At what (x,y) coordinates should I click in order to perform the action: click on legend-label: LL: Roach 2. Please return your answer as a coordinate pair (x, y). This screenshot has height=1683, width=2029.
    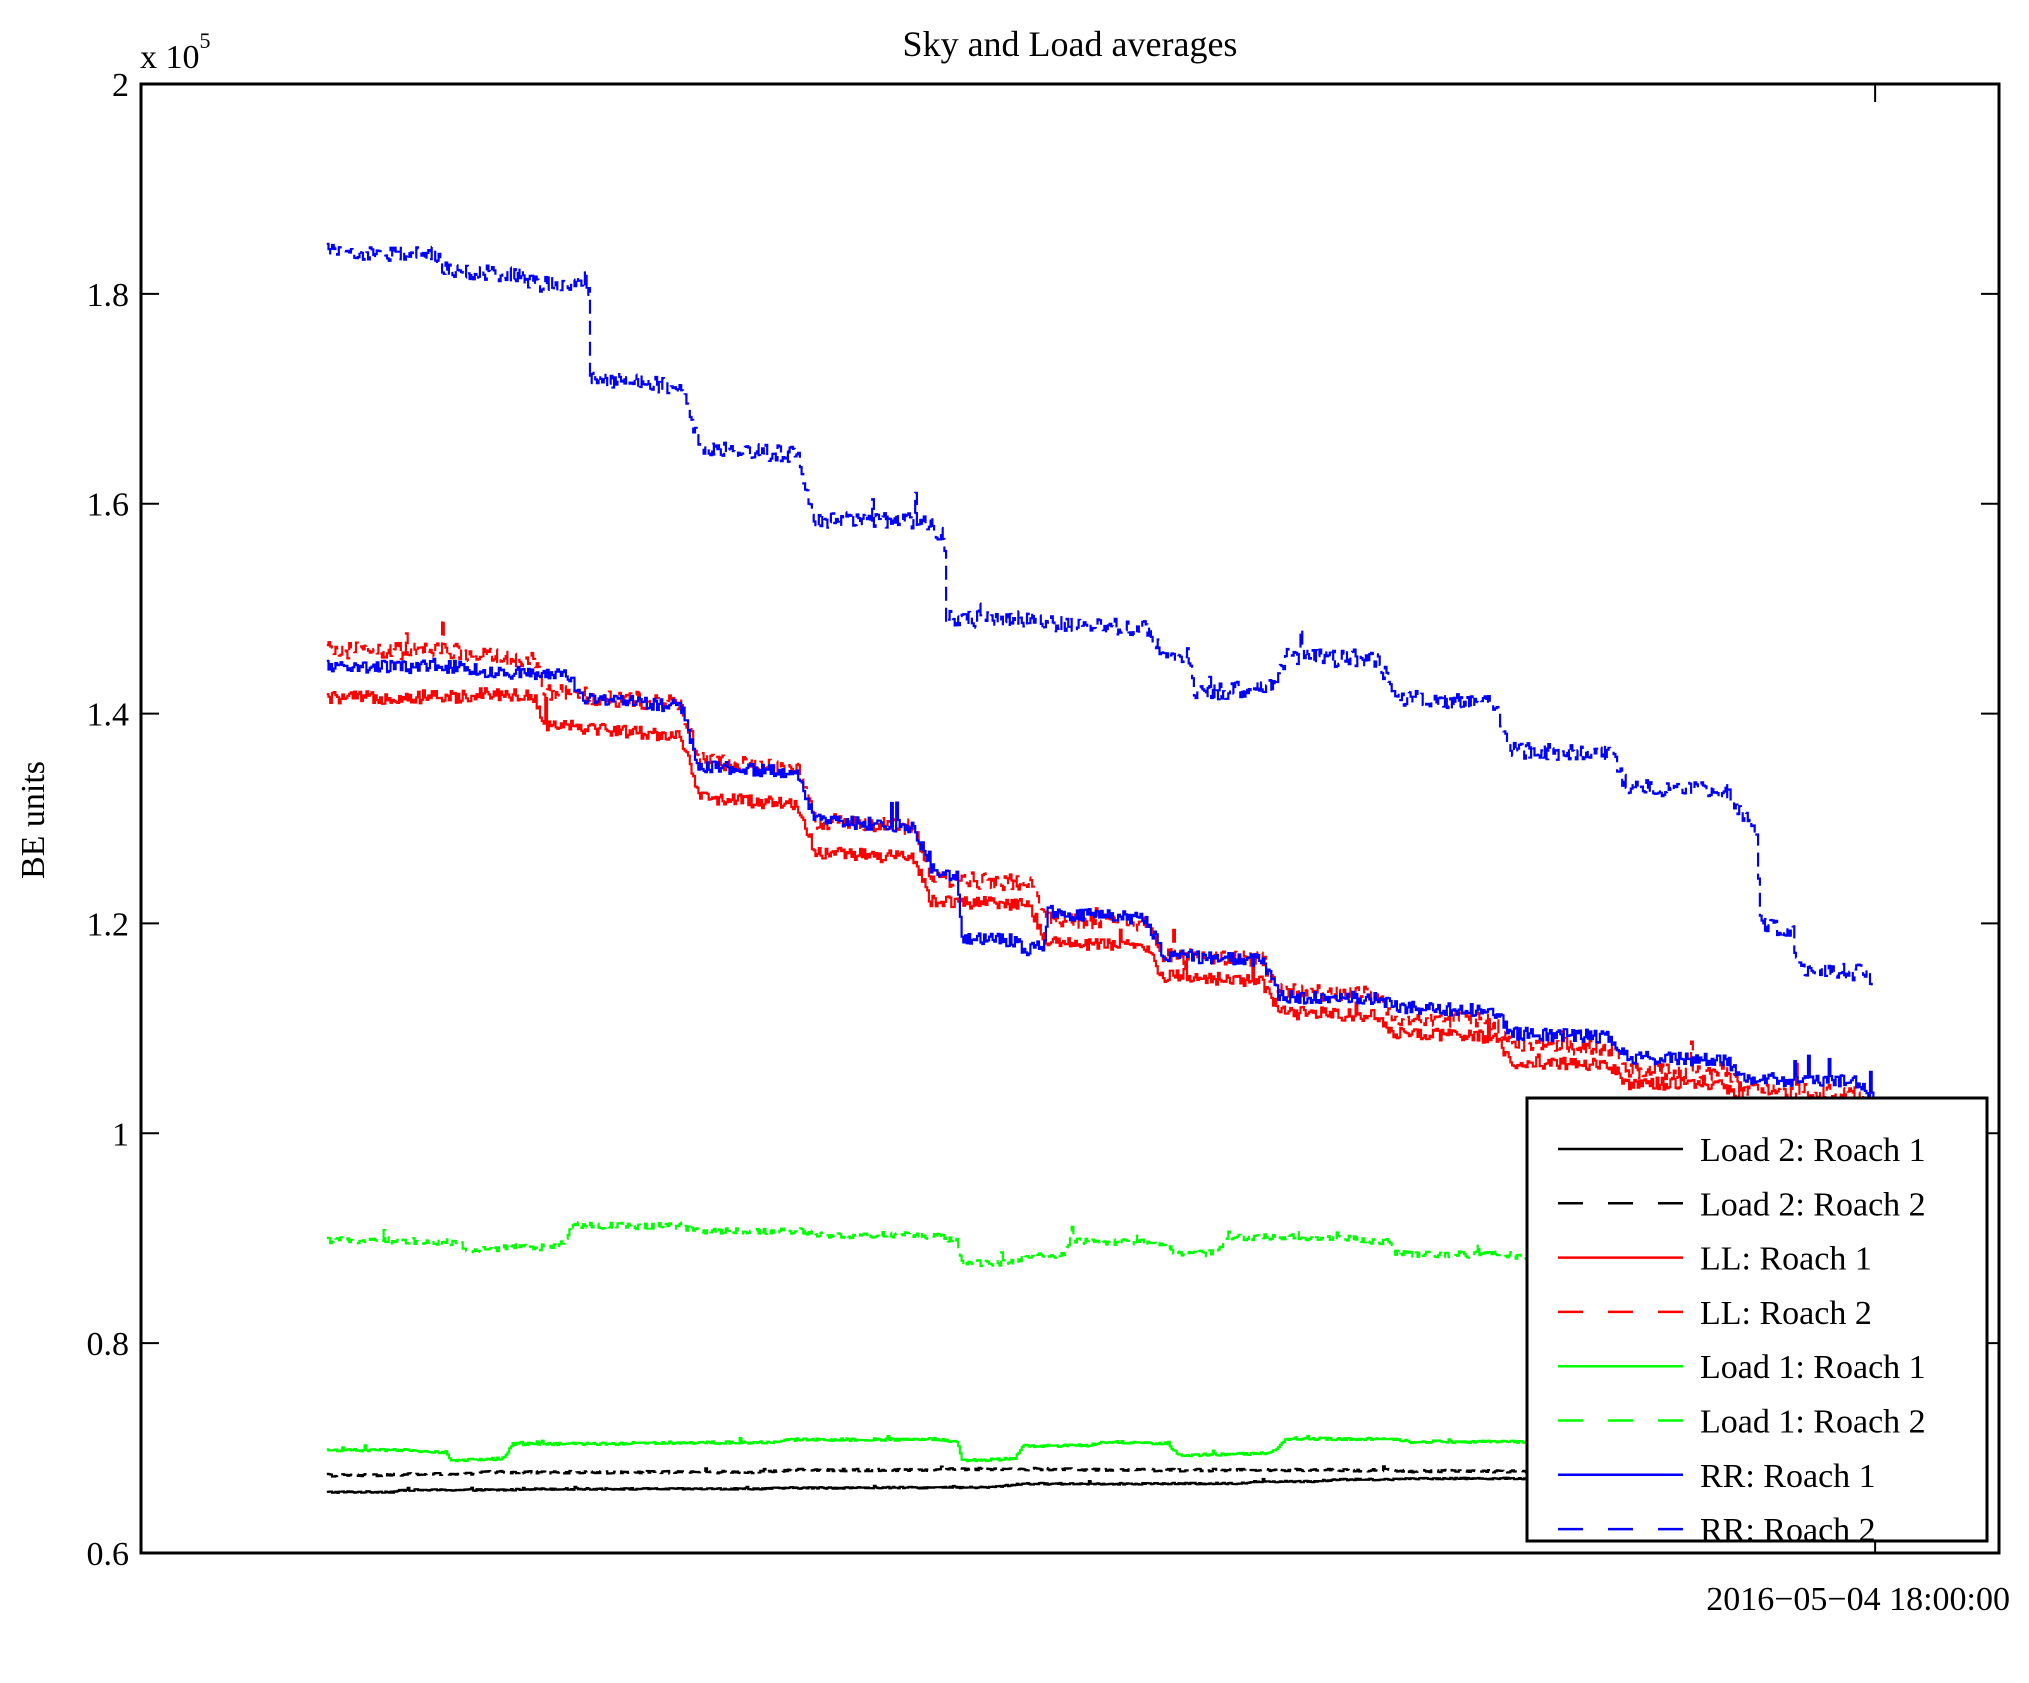
    Looking at the image, I should click on (1786, 1313).